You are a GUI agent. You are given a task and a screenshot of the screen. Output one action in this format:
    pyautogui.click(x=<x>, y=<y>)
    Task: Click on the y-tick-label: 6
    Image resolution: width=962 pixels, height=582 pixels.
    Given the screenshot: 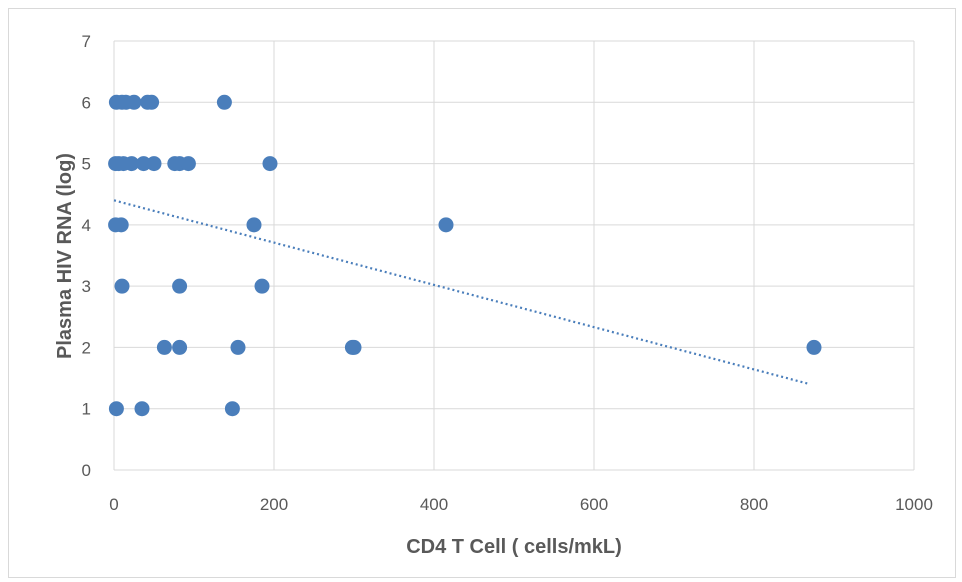 What is the action you would take?
    pyautogui.click(x=86, y=102)
    